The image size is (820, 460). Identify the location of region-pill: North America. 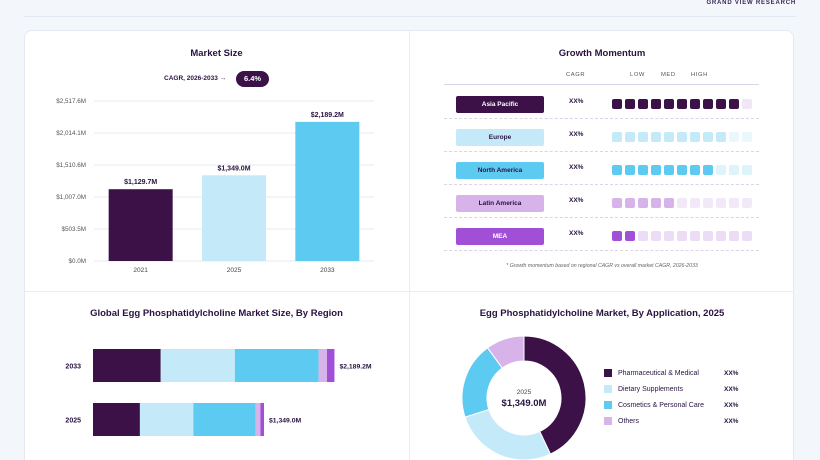
(500, 170).